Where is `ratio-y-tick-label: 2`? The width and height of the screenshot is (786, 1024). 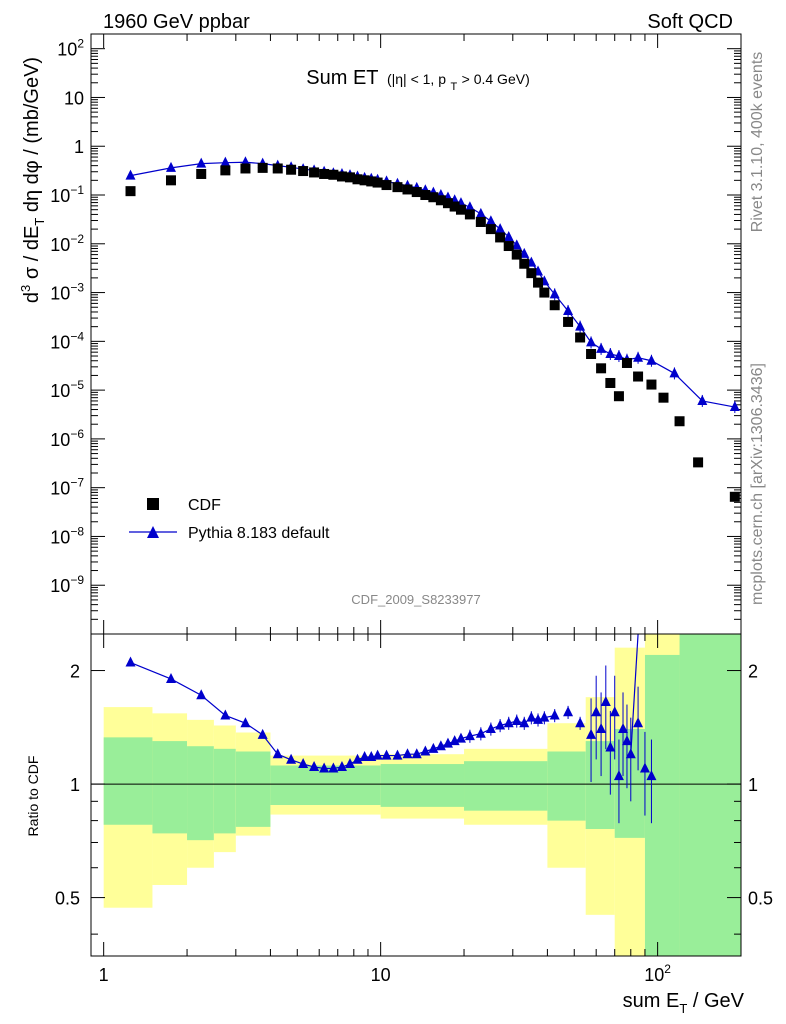
ratio-y-tick-label: 2 is located at coordinates (75, 672).